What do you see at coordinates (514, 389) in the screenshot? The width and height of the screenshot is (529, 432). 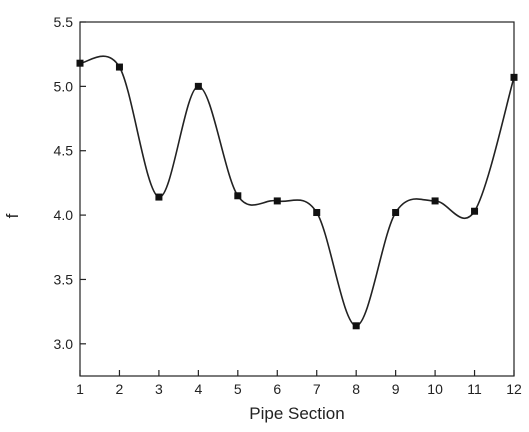 I see `x-tick-label: 12` at bounding box center [514, 389].